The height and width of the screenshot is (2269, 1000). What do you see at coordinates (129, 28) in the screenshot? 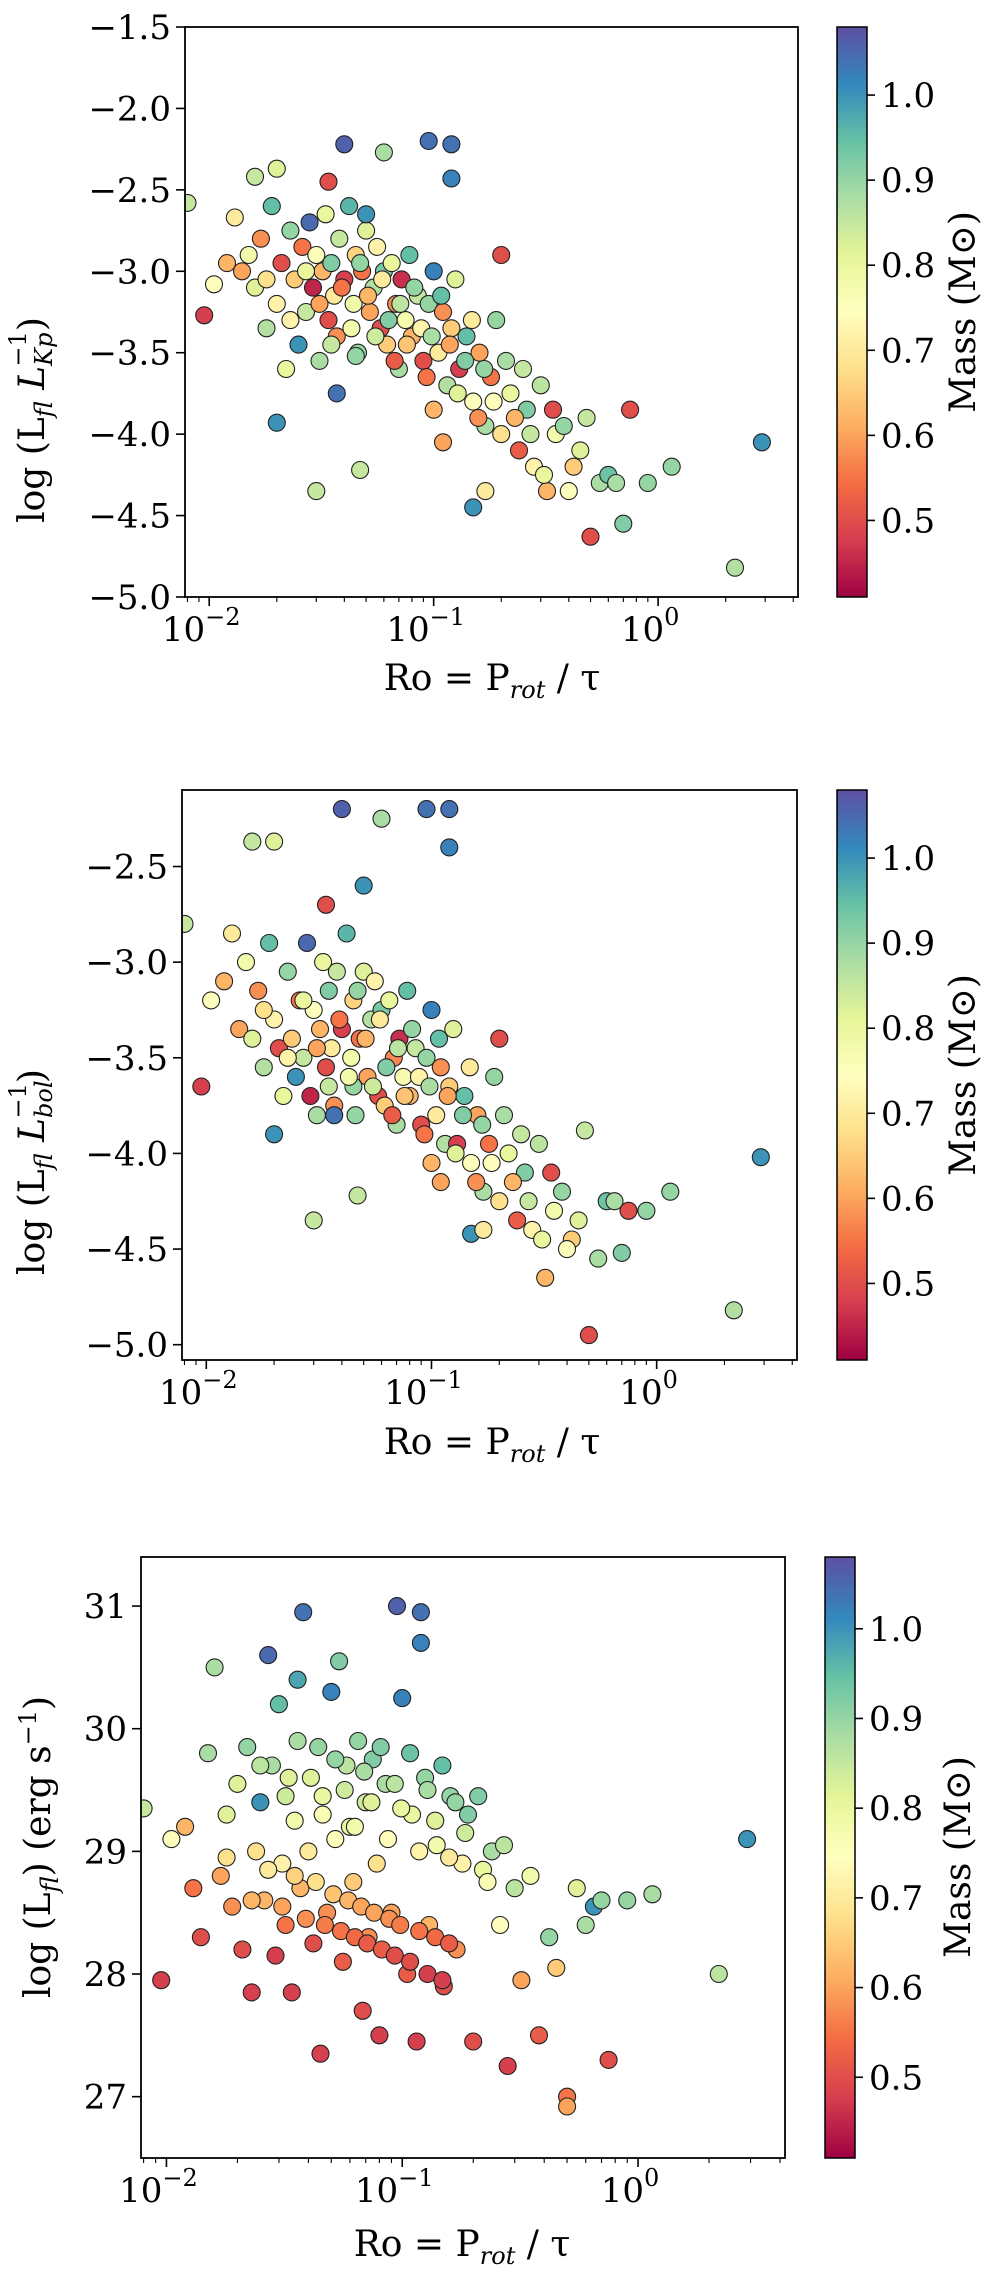
I see `y-tick-label: −1.5` at bounding box center [129, 28].